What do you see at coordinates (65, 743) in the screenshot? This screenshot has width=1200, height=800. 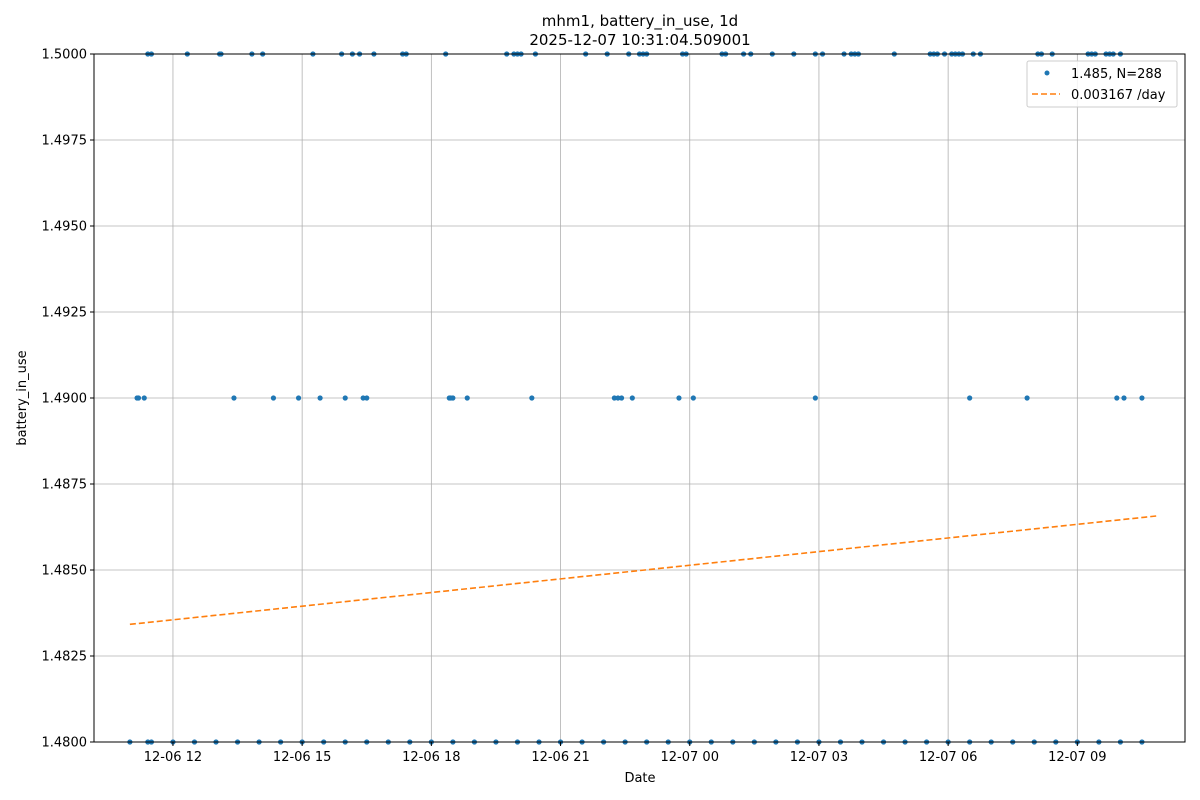 I see `y-tick-label: 1.4800` at bounding box center [65, 743].